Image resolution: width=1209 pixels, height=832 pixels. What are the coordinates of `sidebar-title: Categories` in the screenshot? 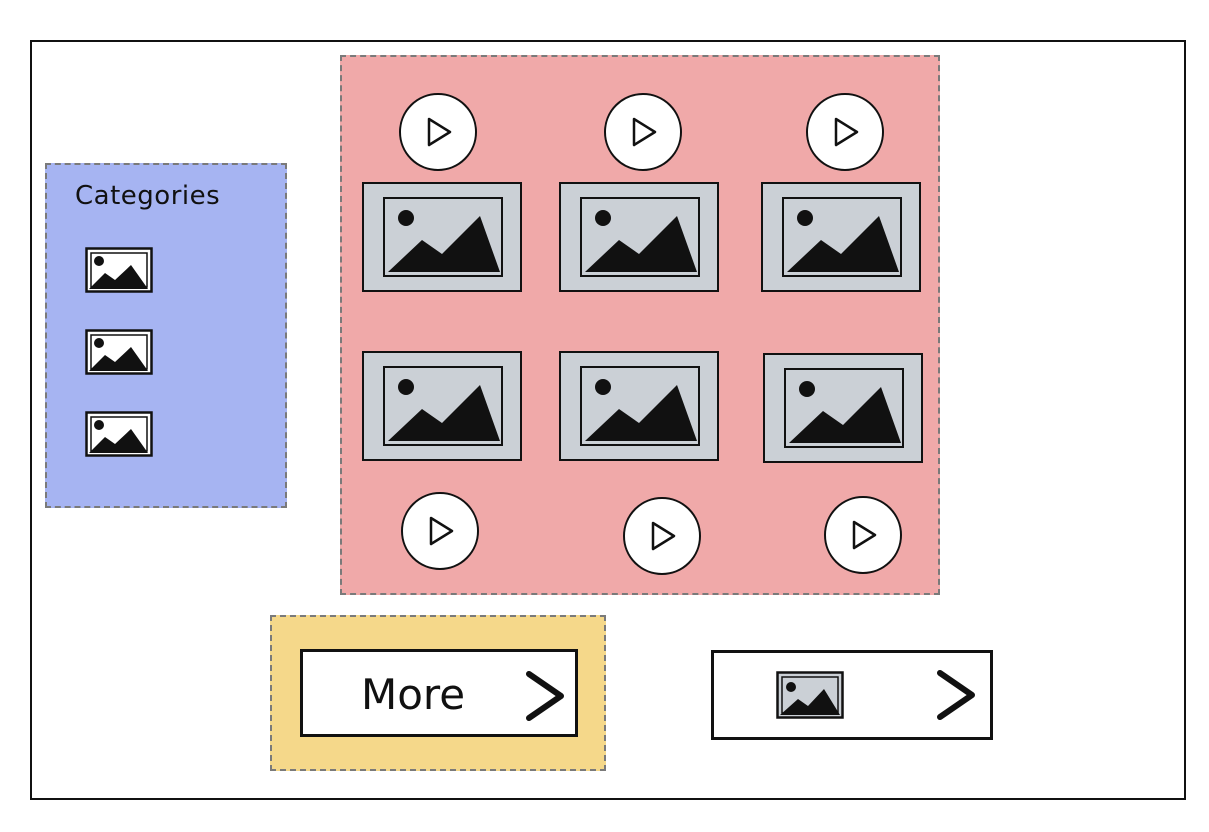 It's located at (148, 196).